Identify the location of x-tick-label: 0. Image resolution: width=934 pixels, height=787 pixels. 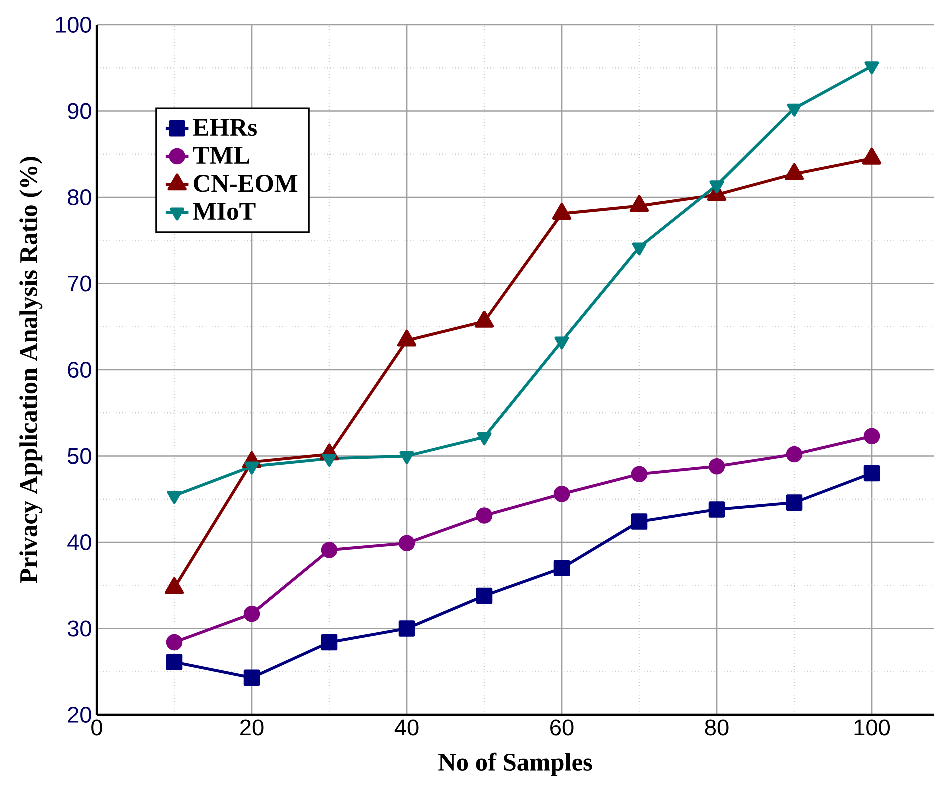
(97, 728).